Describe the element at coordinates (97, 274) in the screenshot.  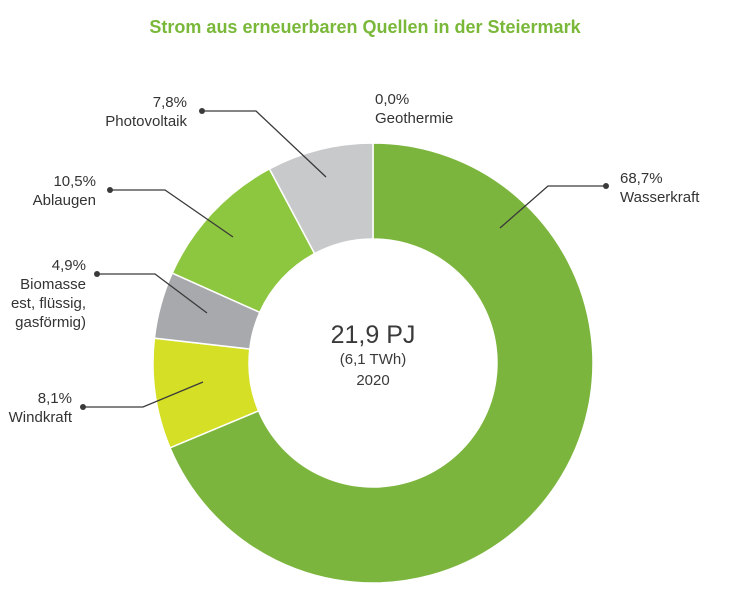
I see `leader-dot-biomasse` at that location.